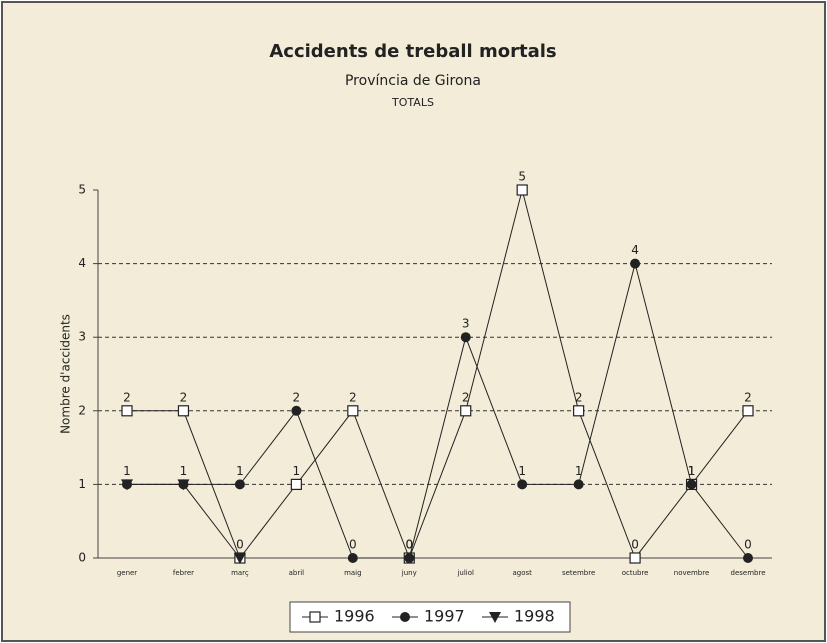 This screenshot has width=827, height=643. Describe the element at coordinates (183, 573) in the screenshot. I see `x-tick-label: febrer` at that location.